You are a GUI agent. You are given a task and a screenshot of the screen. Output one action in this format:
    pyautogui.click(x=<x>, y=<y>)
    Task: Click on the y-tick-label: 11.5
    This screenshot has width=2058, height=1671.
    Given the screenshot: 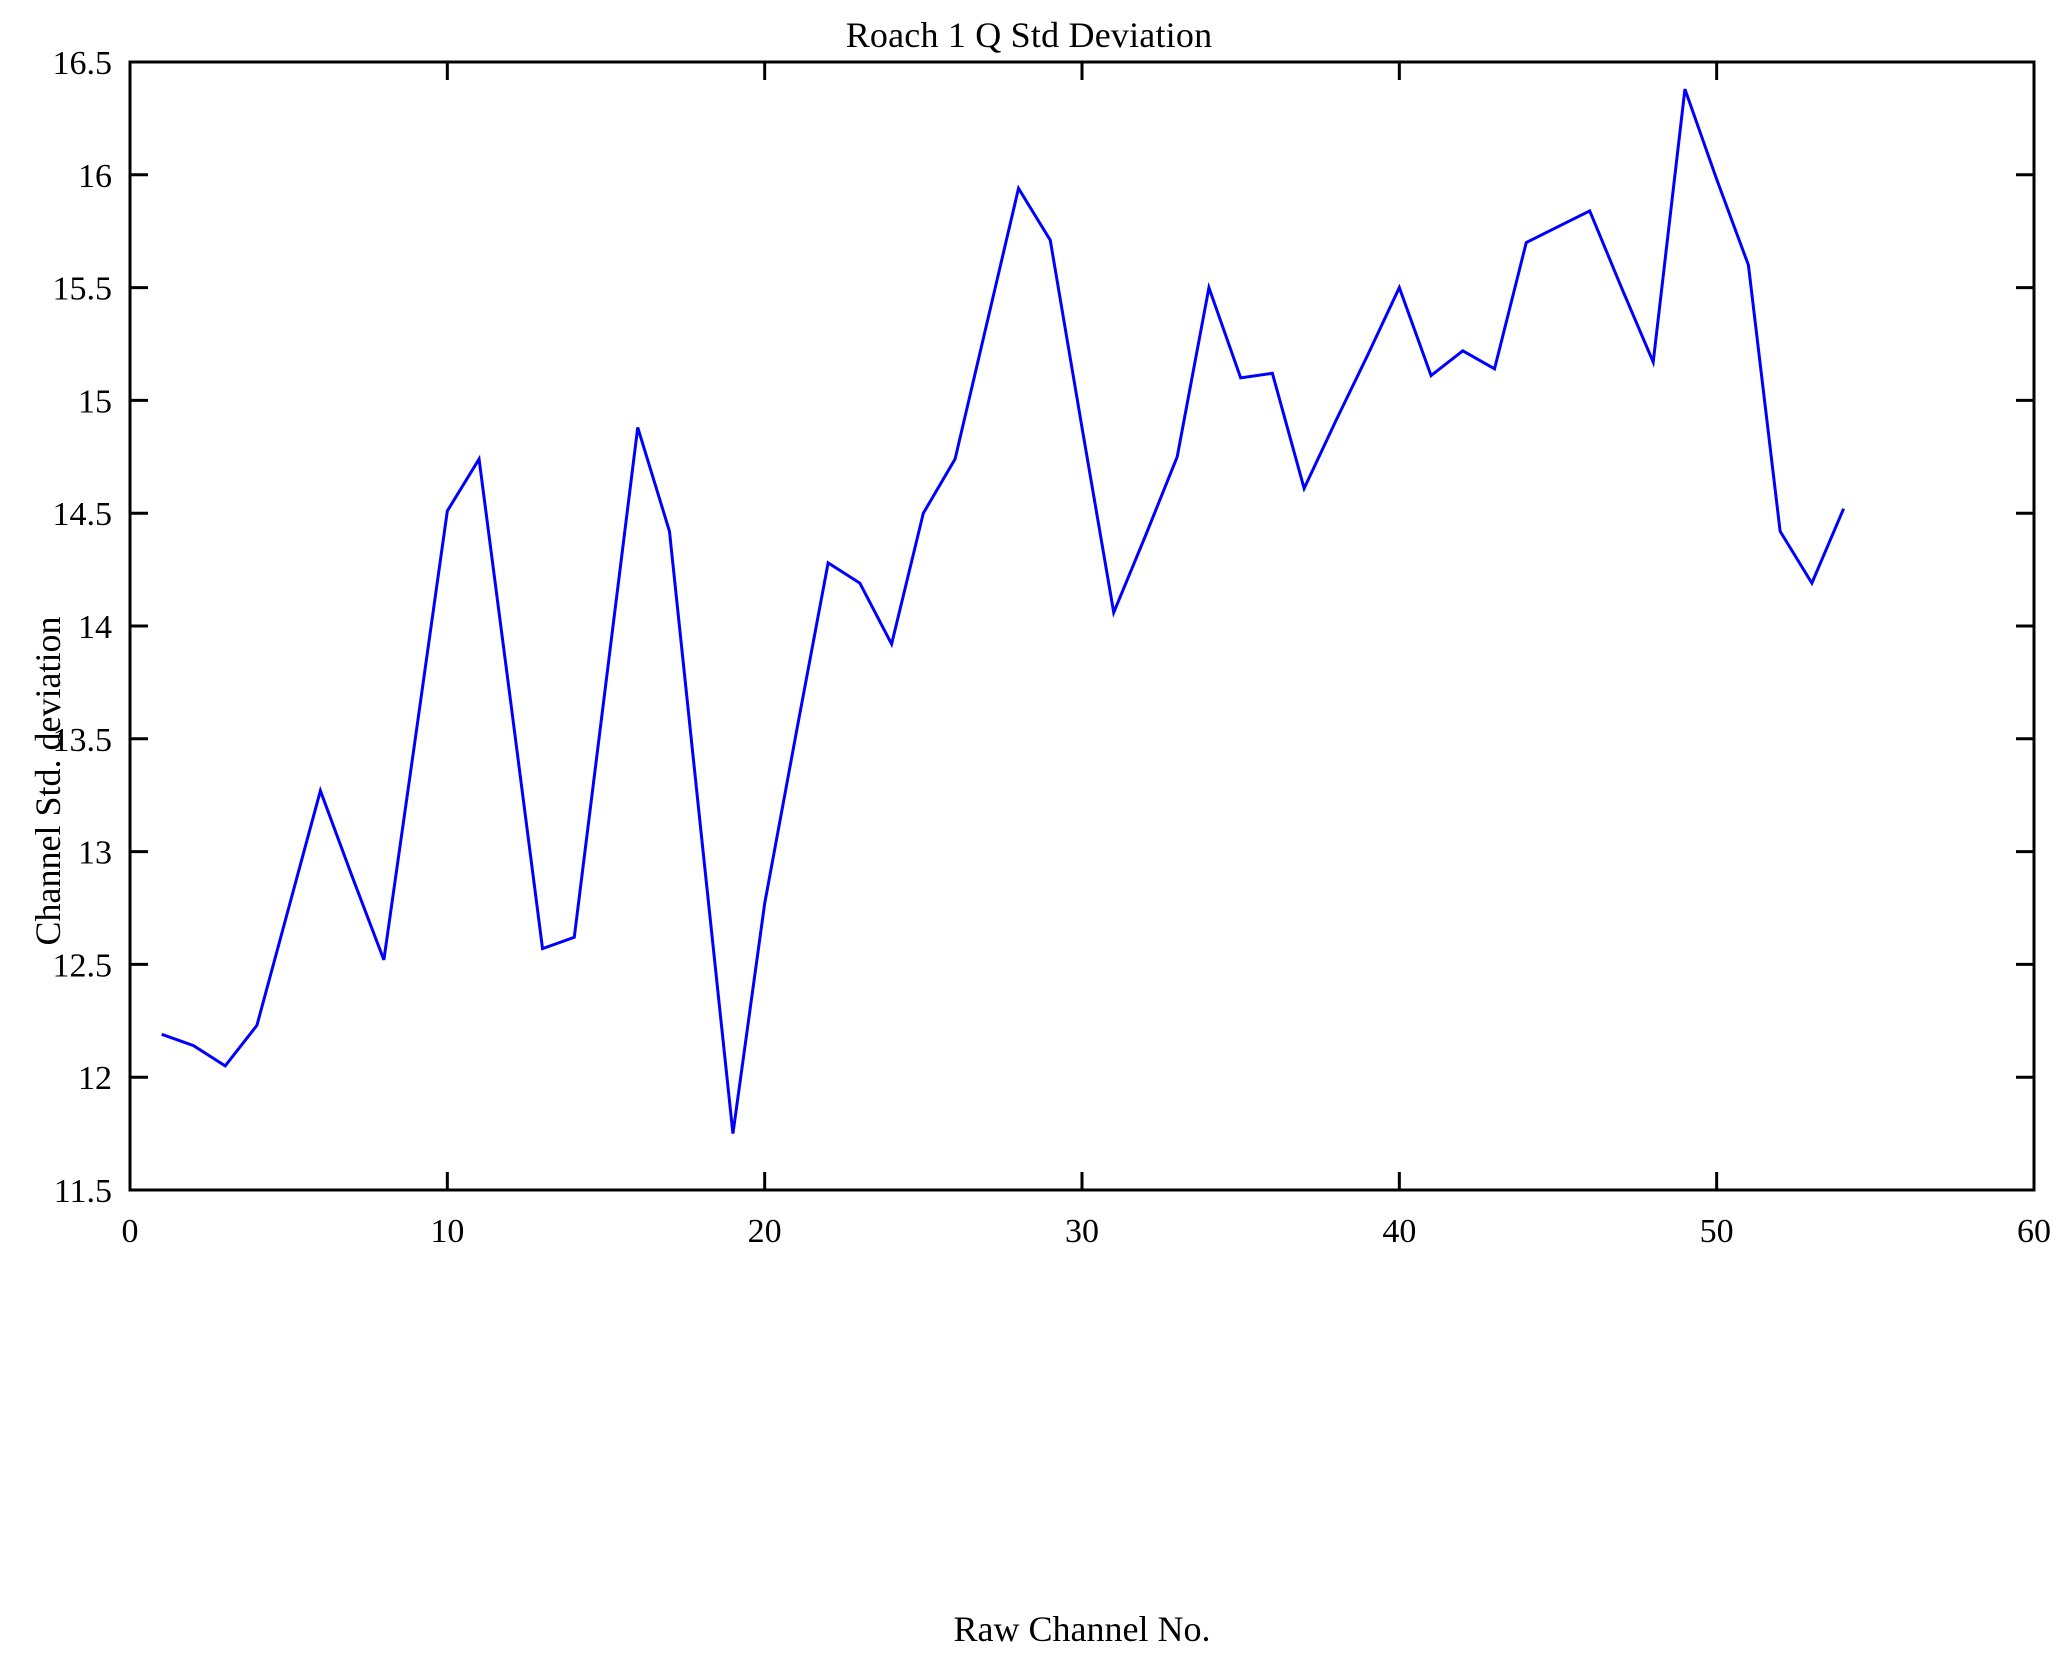 What is the action you would take?
    pyautogui.click(x=83, y=1191)
    